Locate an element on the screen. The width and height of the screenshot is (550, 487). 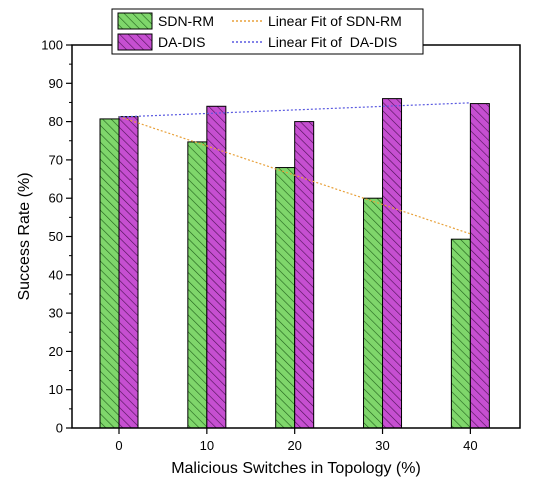
y-tick-label: 50 is located at coordinates (56, 236).